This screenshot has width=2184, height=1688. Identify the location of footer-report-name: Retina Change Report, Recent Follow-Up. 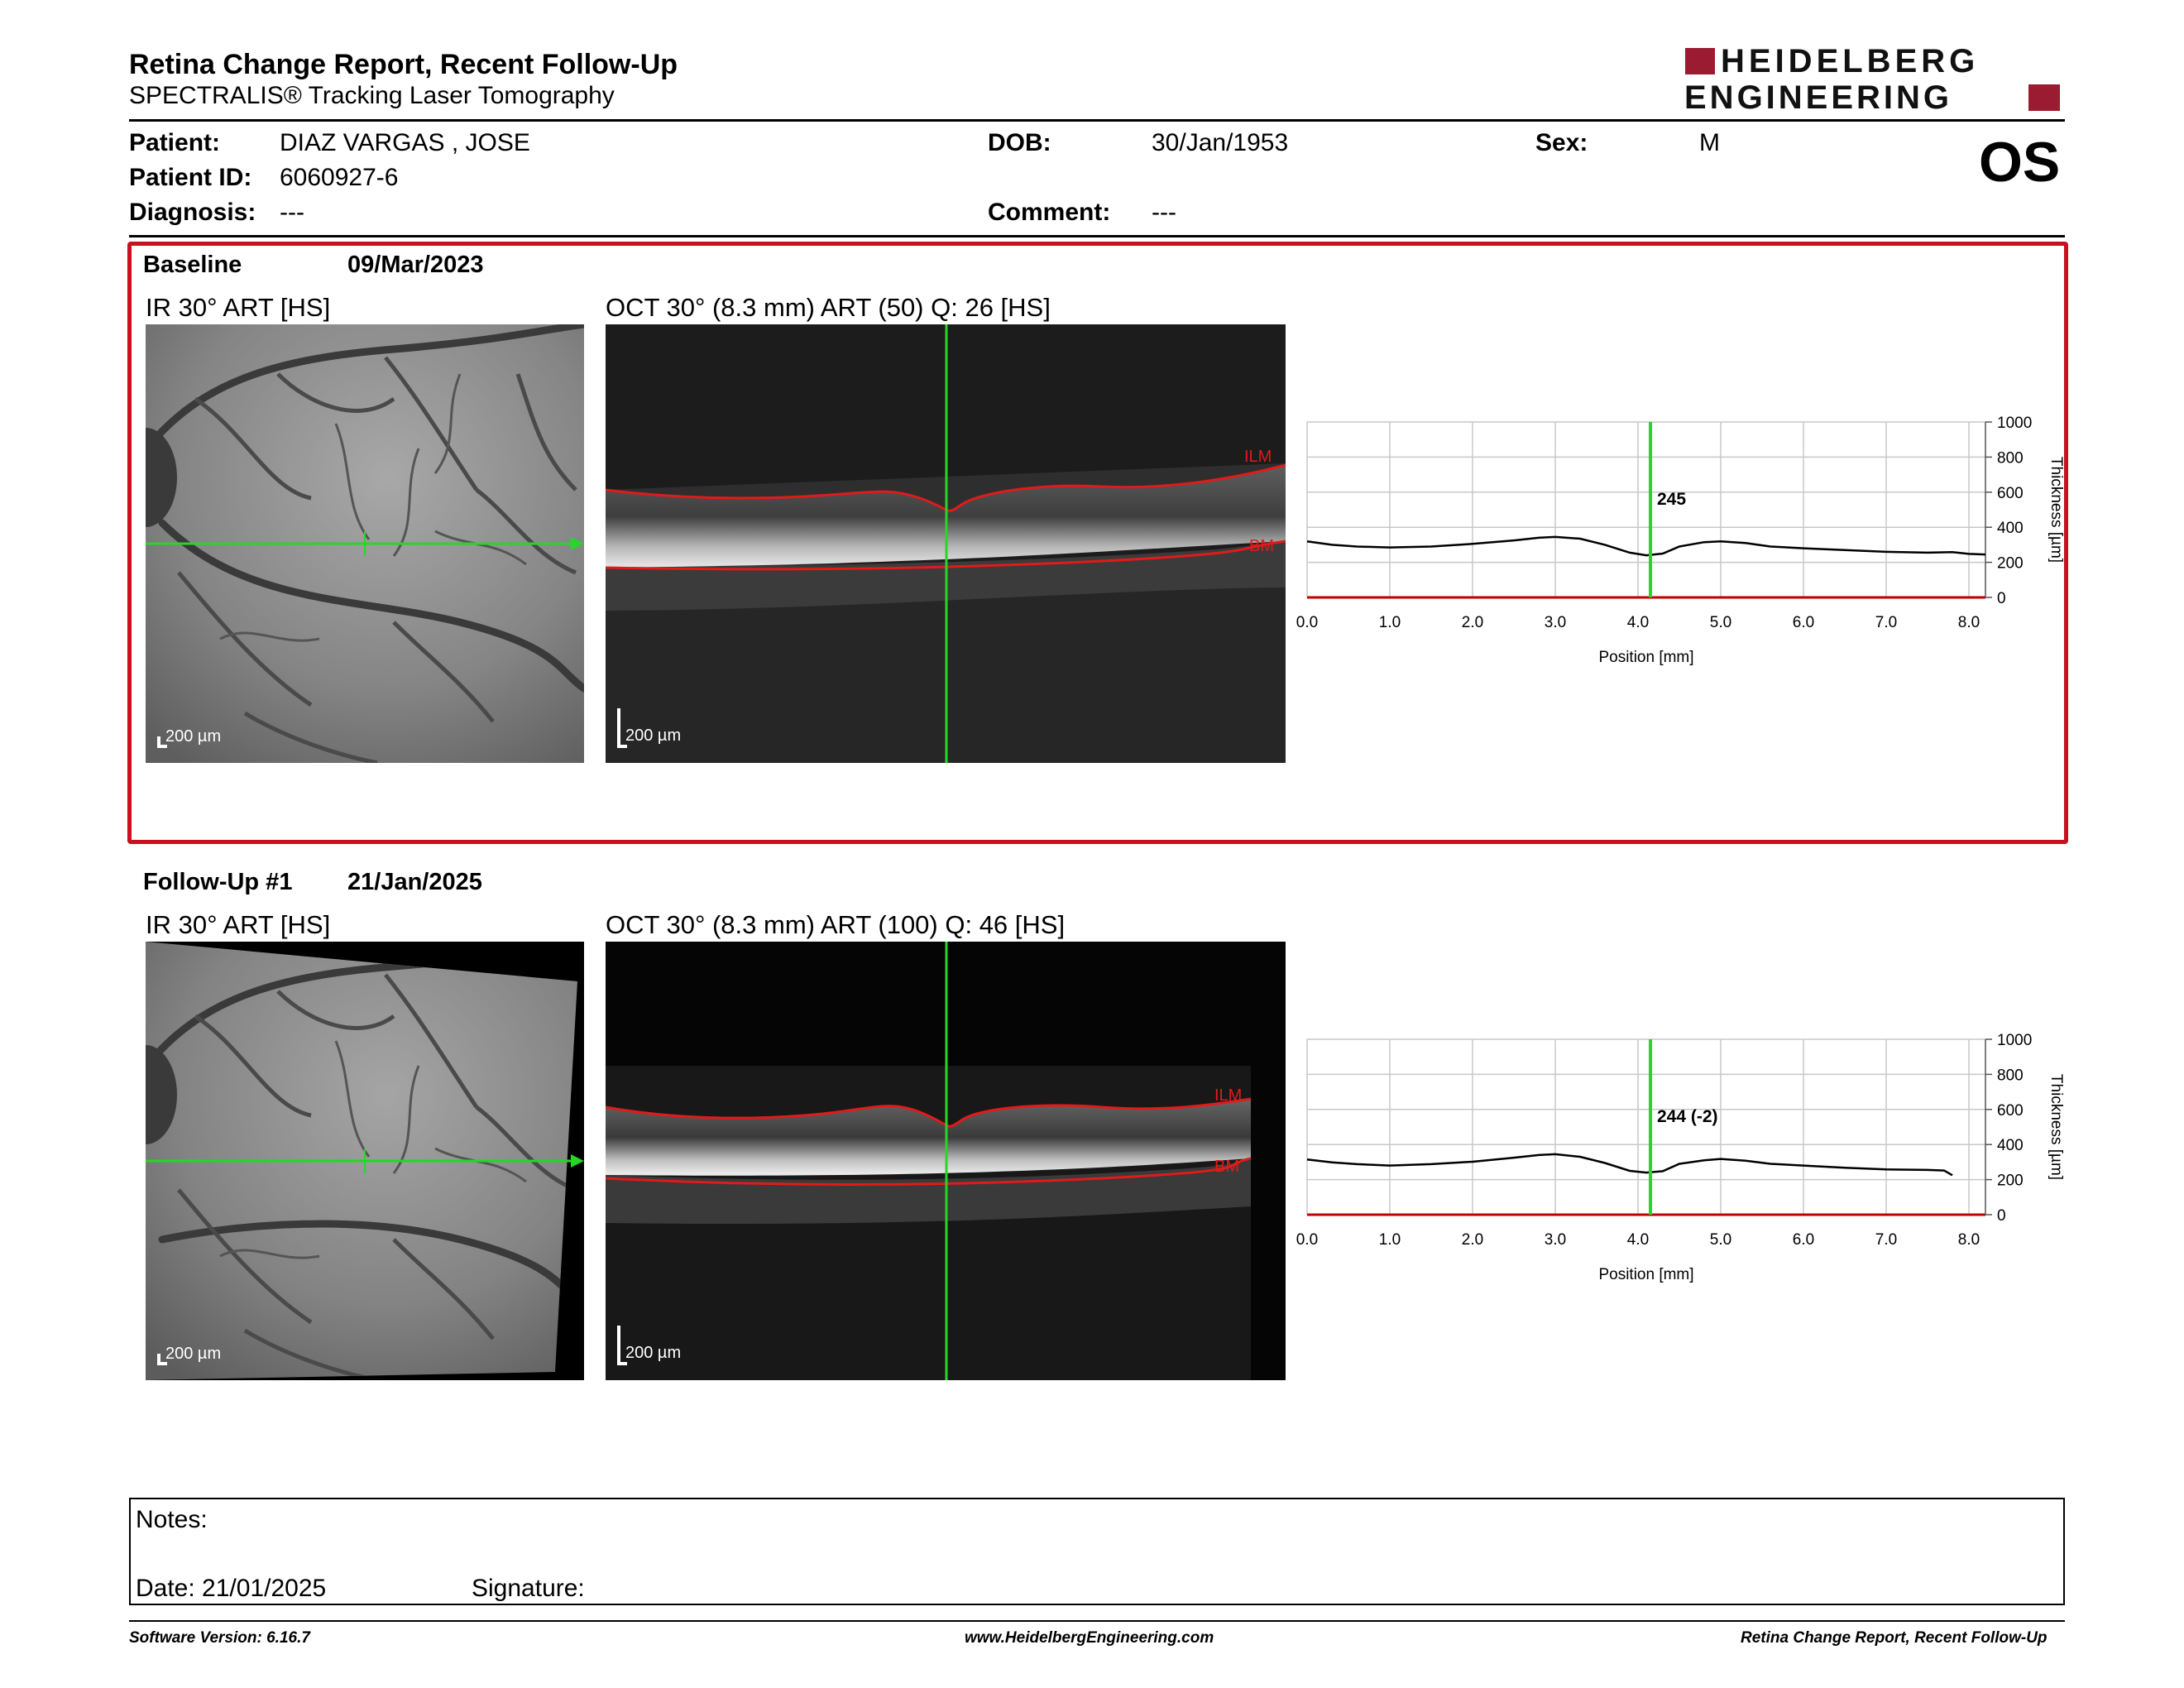
(1894, 1638).